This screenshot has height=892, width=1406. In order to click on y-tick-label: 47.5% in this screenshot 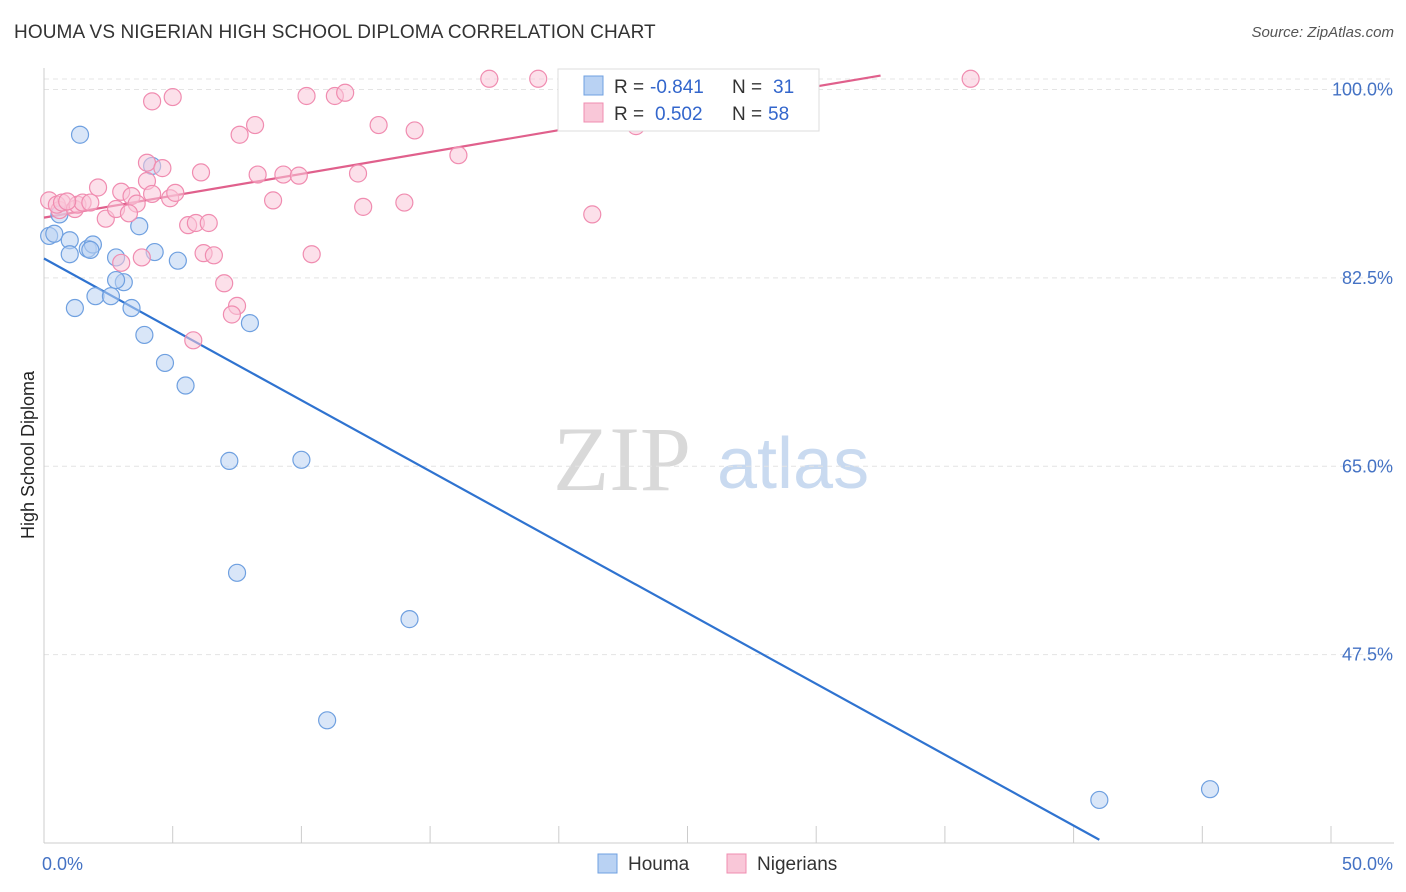, I will do `click(1367, 655)`.